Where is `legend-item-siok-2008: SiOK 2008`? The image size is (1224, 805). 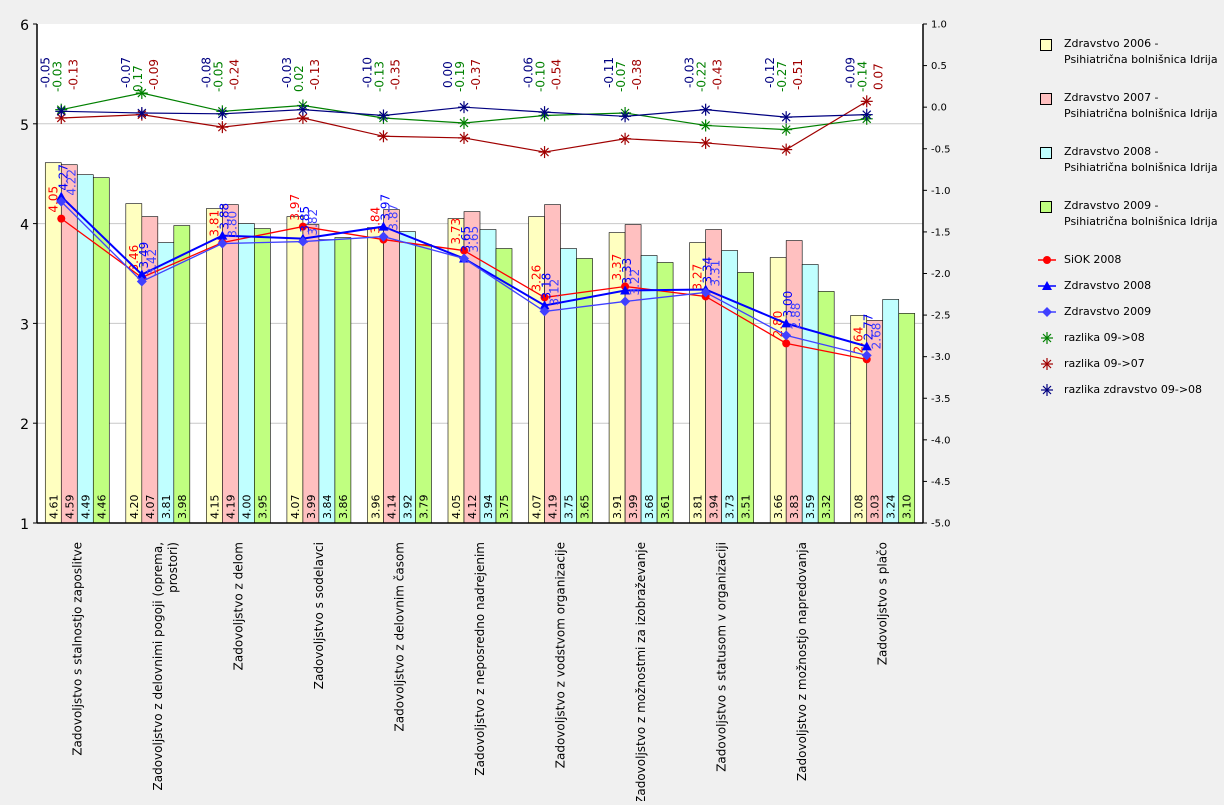
legend-item-siok-2008: SiOK 2008 is located at coordinates (1129, 260).